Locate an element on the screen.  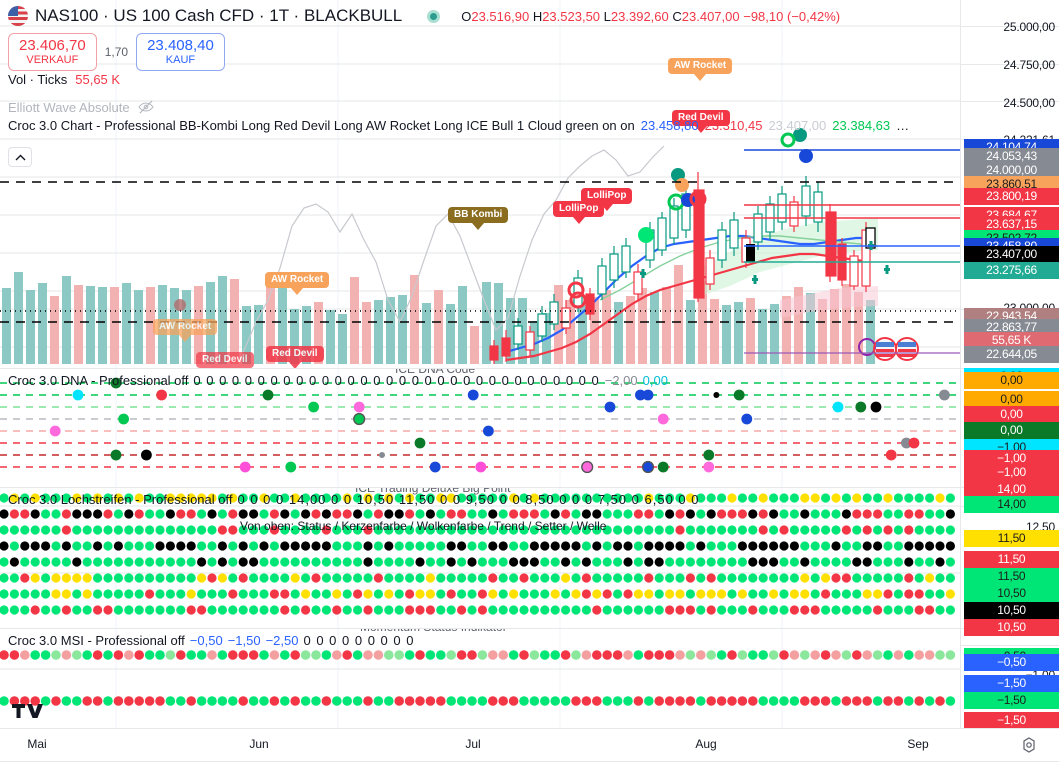
settings-gear-icon is located at coordinates (1029, 745).